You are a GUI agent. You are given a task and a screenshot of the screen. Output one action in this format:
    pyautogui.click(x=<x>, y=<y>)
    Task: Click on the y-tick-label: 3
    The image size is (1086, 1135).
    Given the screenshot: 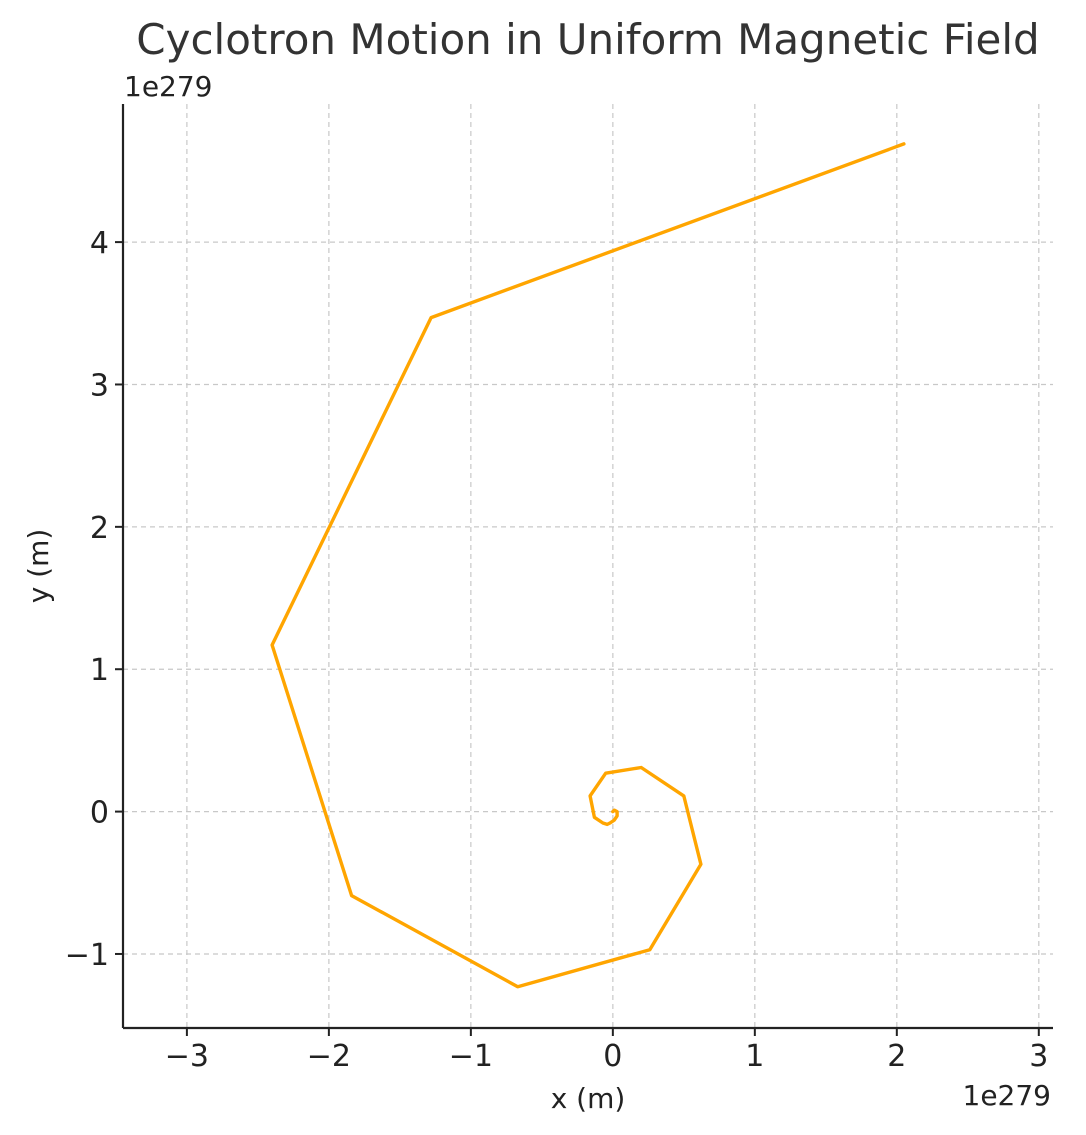 What is the action you would take?
    pyautogui.click(x=99, y=385)
    